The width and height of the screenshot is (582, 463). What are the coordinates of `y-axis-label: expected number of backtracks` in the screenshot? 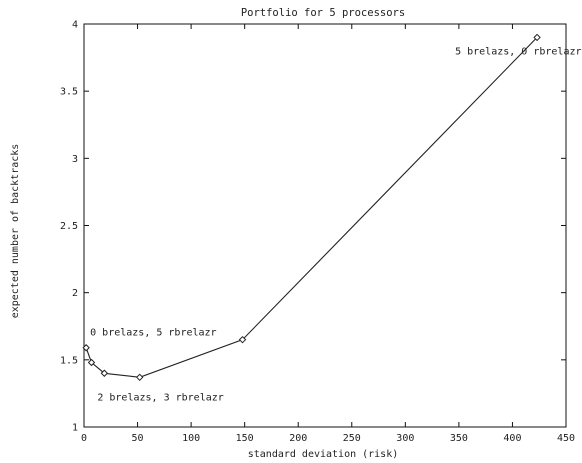 It's located at (15, 231).